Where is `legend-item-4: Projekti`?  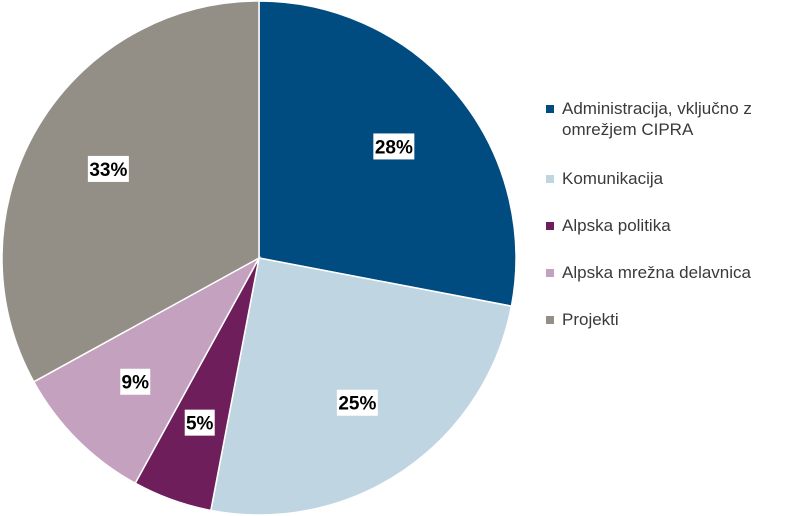
legend-item-4: Projekti is located at coordinates (671, 319).